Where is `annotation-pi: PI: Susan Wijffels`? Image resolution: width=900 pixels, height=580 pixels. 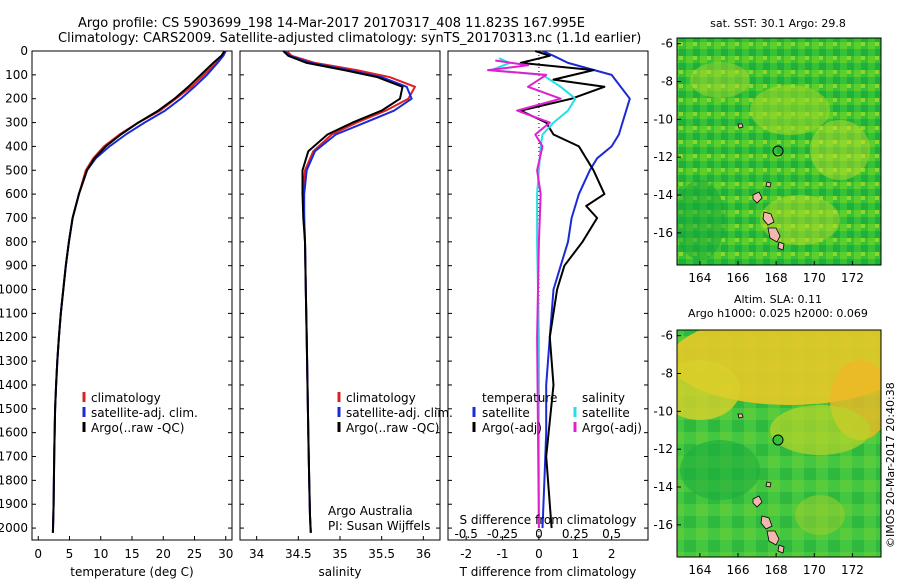 annotation-pi: PI: Susan Wijffels is located at coordinates (379, 526).